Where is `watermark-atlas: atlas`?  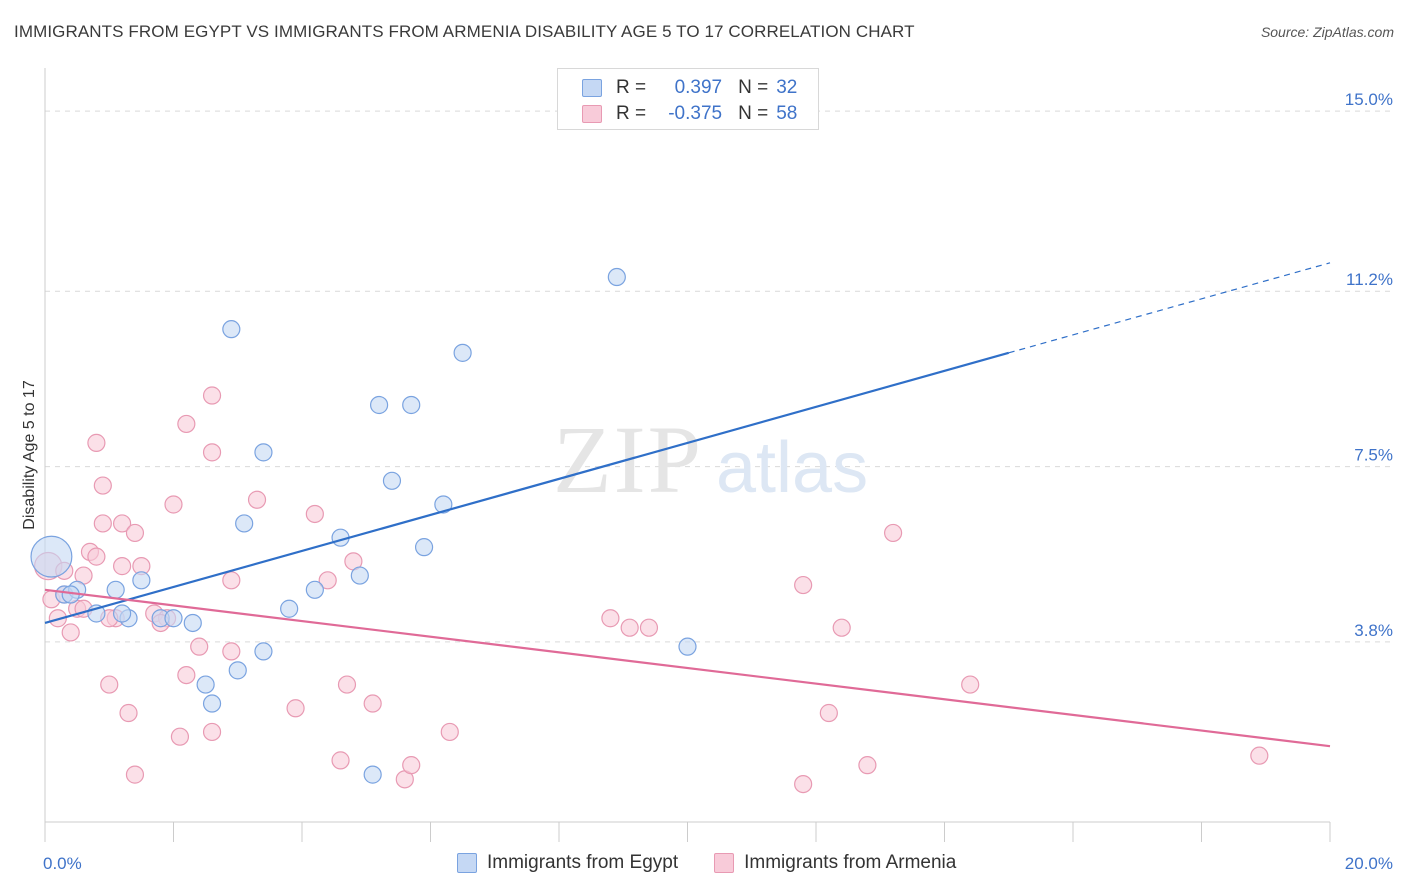
watermark-atlas: atlas is located at coordinates (792, 468).